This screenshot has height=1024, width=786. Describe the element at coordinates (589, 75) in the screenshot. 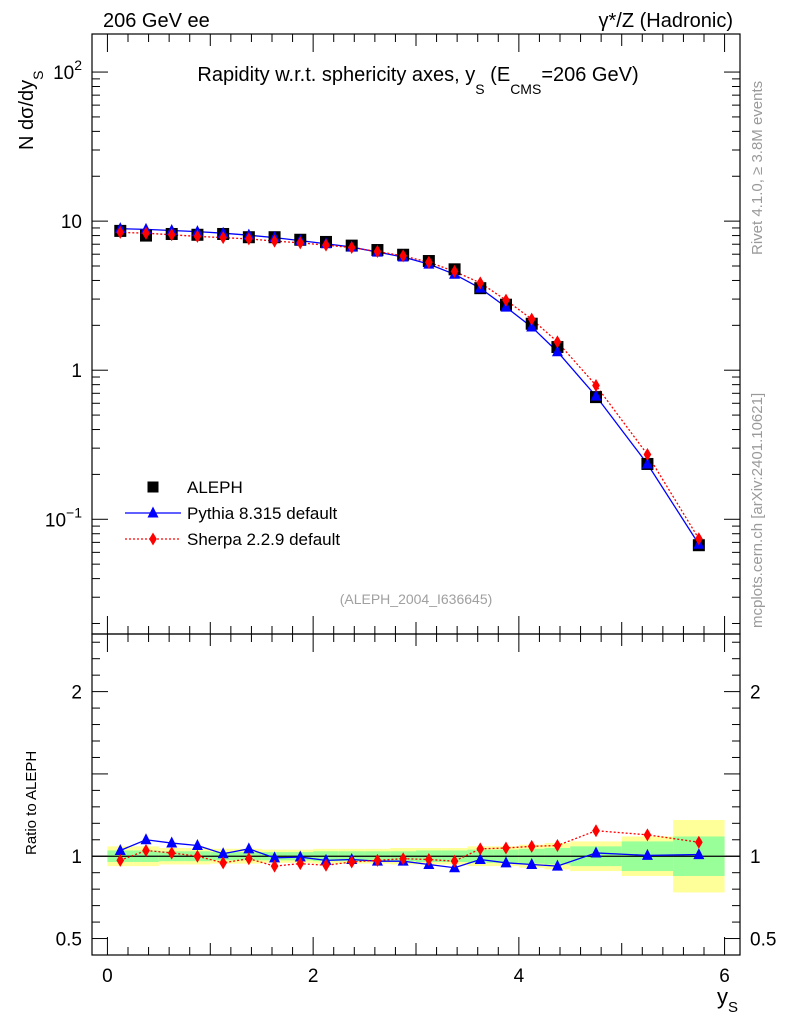

I see `main-title-part-4: =206 GeV)` at that location.